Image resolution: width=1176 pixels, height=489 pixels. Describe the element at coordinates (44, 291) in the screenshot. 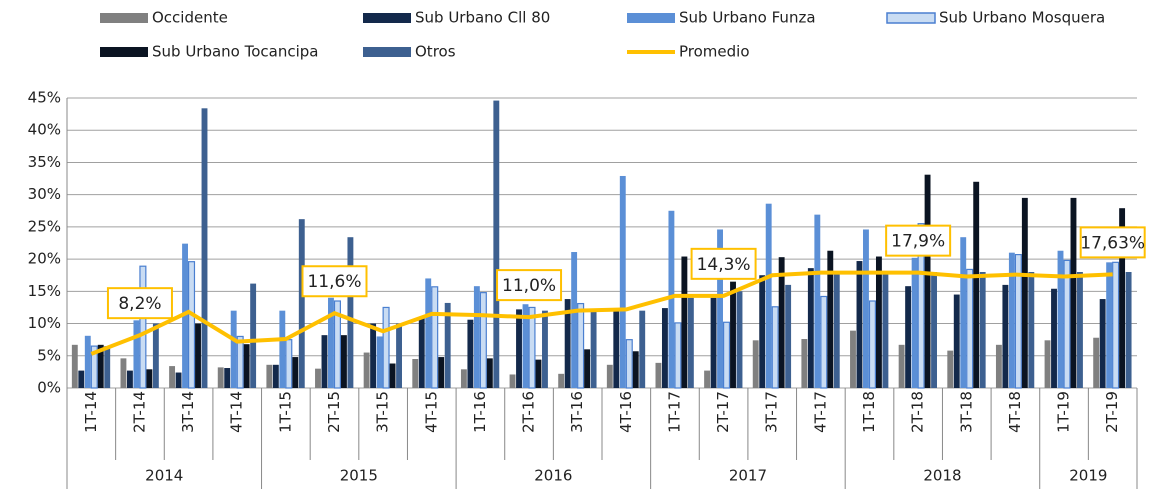

I see `y-tick-label: 15%` at that location.